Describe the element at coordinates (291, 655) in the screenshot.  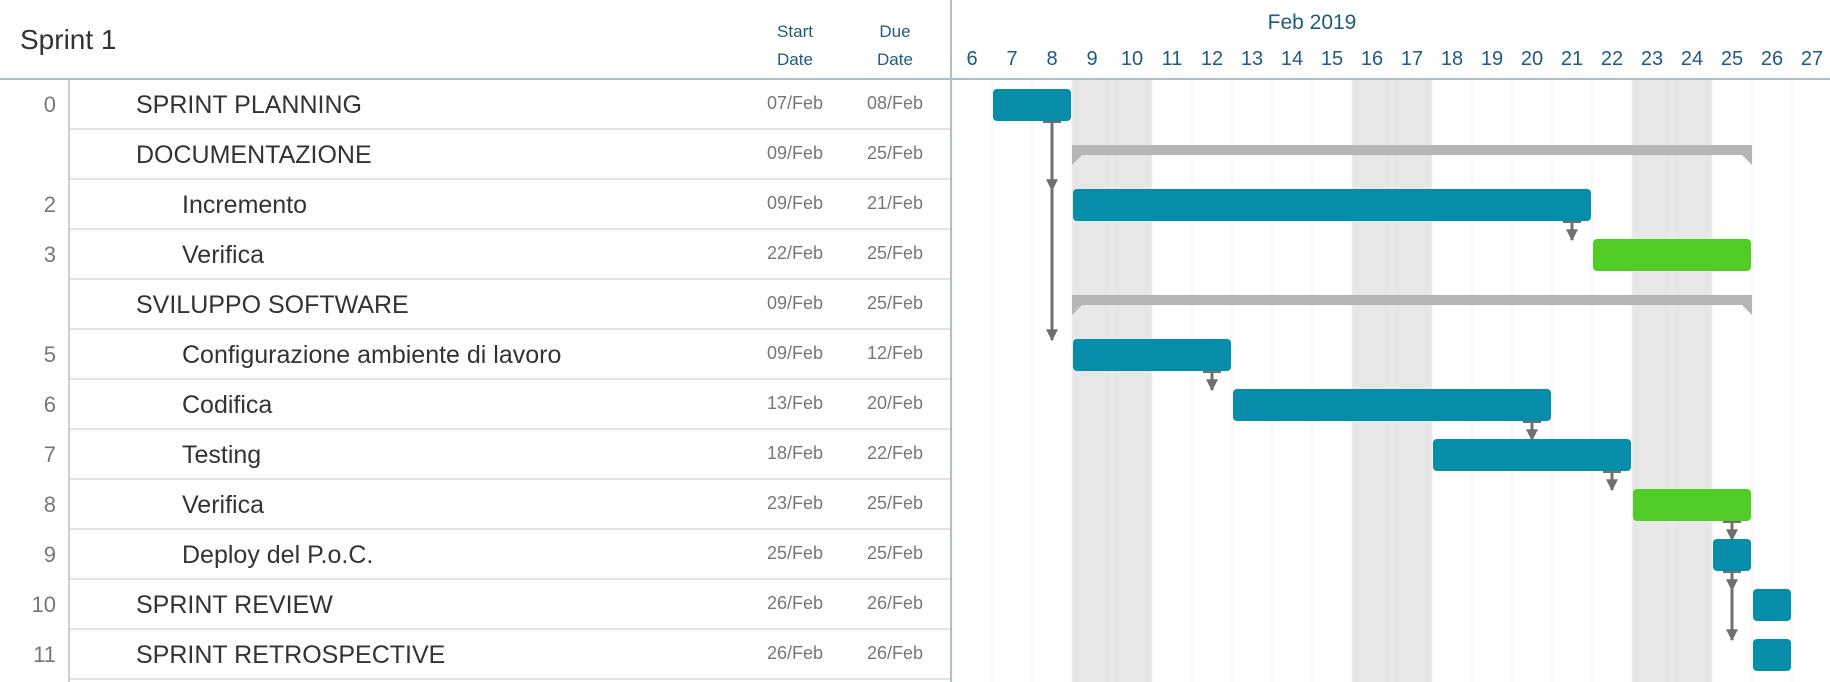
I see `task-name: SPRINT RETROSPECTIVE` at that location.